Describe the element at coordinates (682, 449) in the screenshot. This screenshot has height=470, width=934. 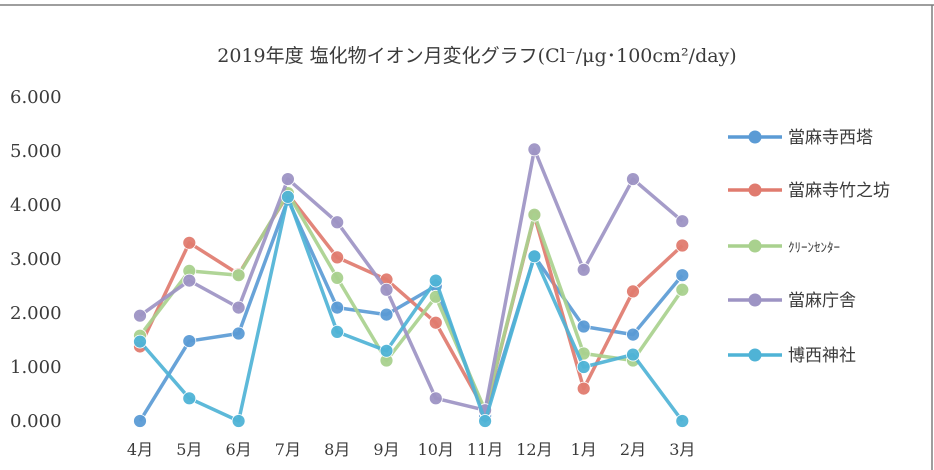
I see `x-tick-label: 3月` at that location.